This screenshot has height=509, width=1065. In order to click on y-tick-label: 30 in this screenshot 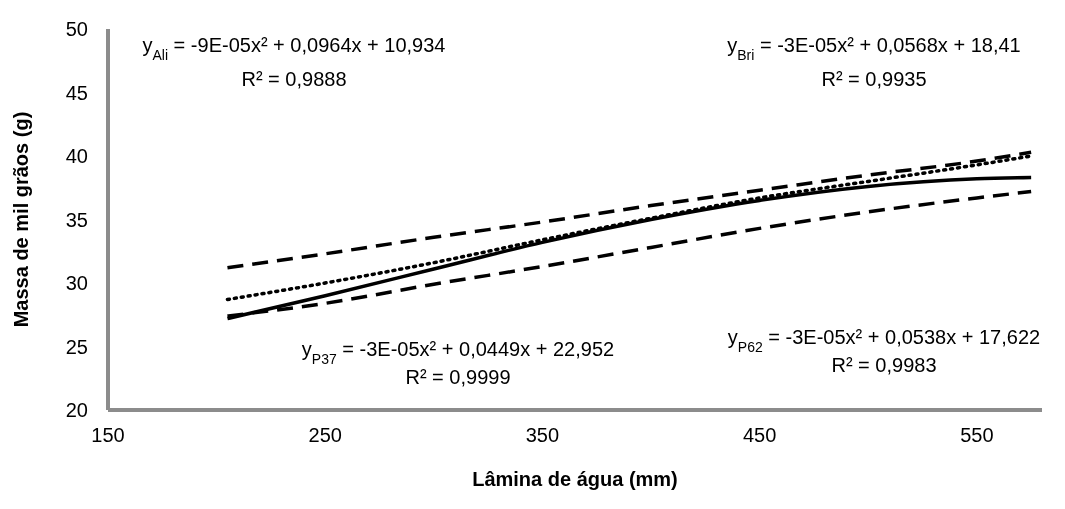, I will do `click(76, 283)`.